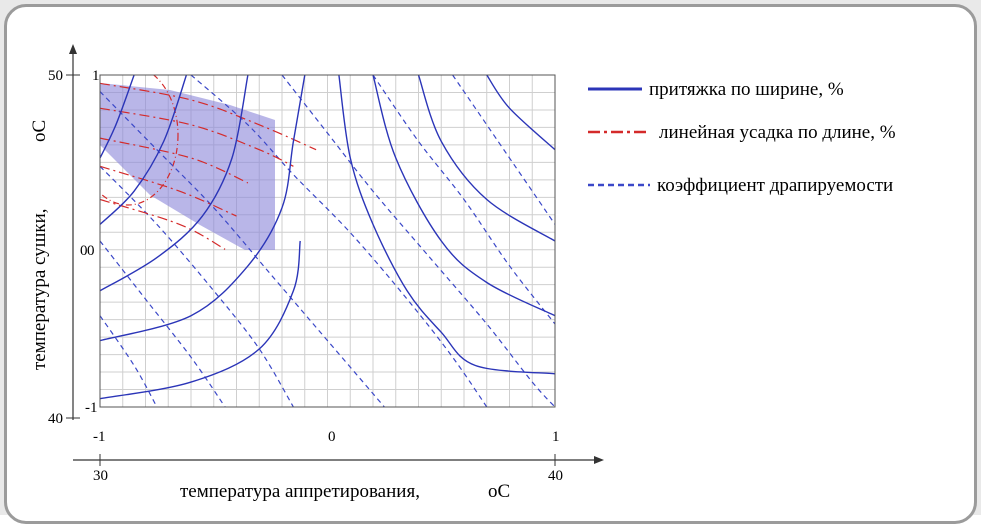 The image size is (981, 524). I want to click on legend-label-1: притяжка по ширине, %, so click(746, 89).